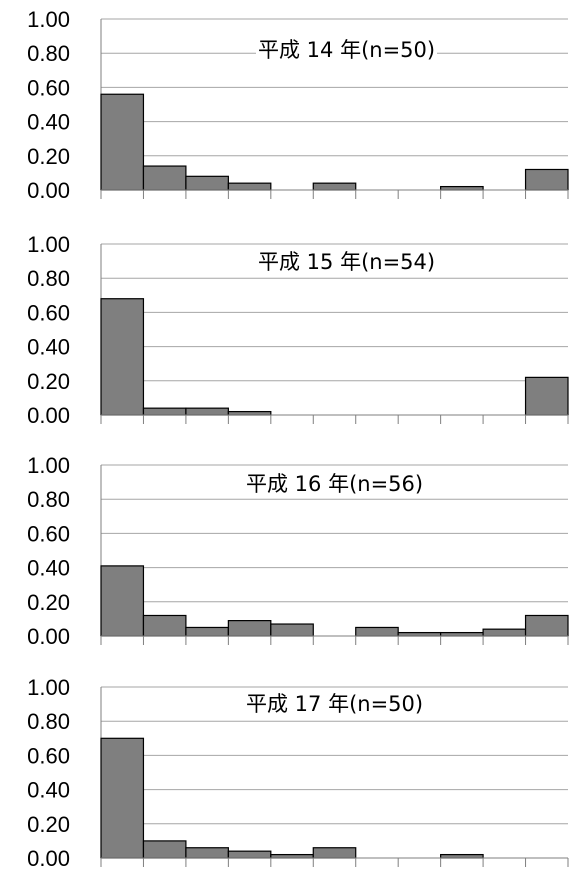 Image resolution: width=570 pixels, height=886 pixels. Describe the element at coordinates (335, 483) in the screenshot. I see `chart-title-3: 平成 16 年(n=56)` at that location.